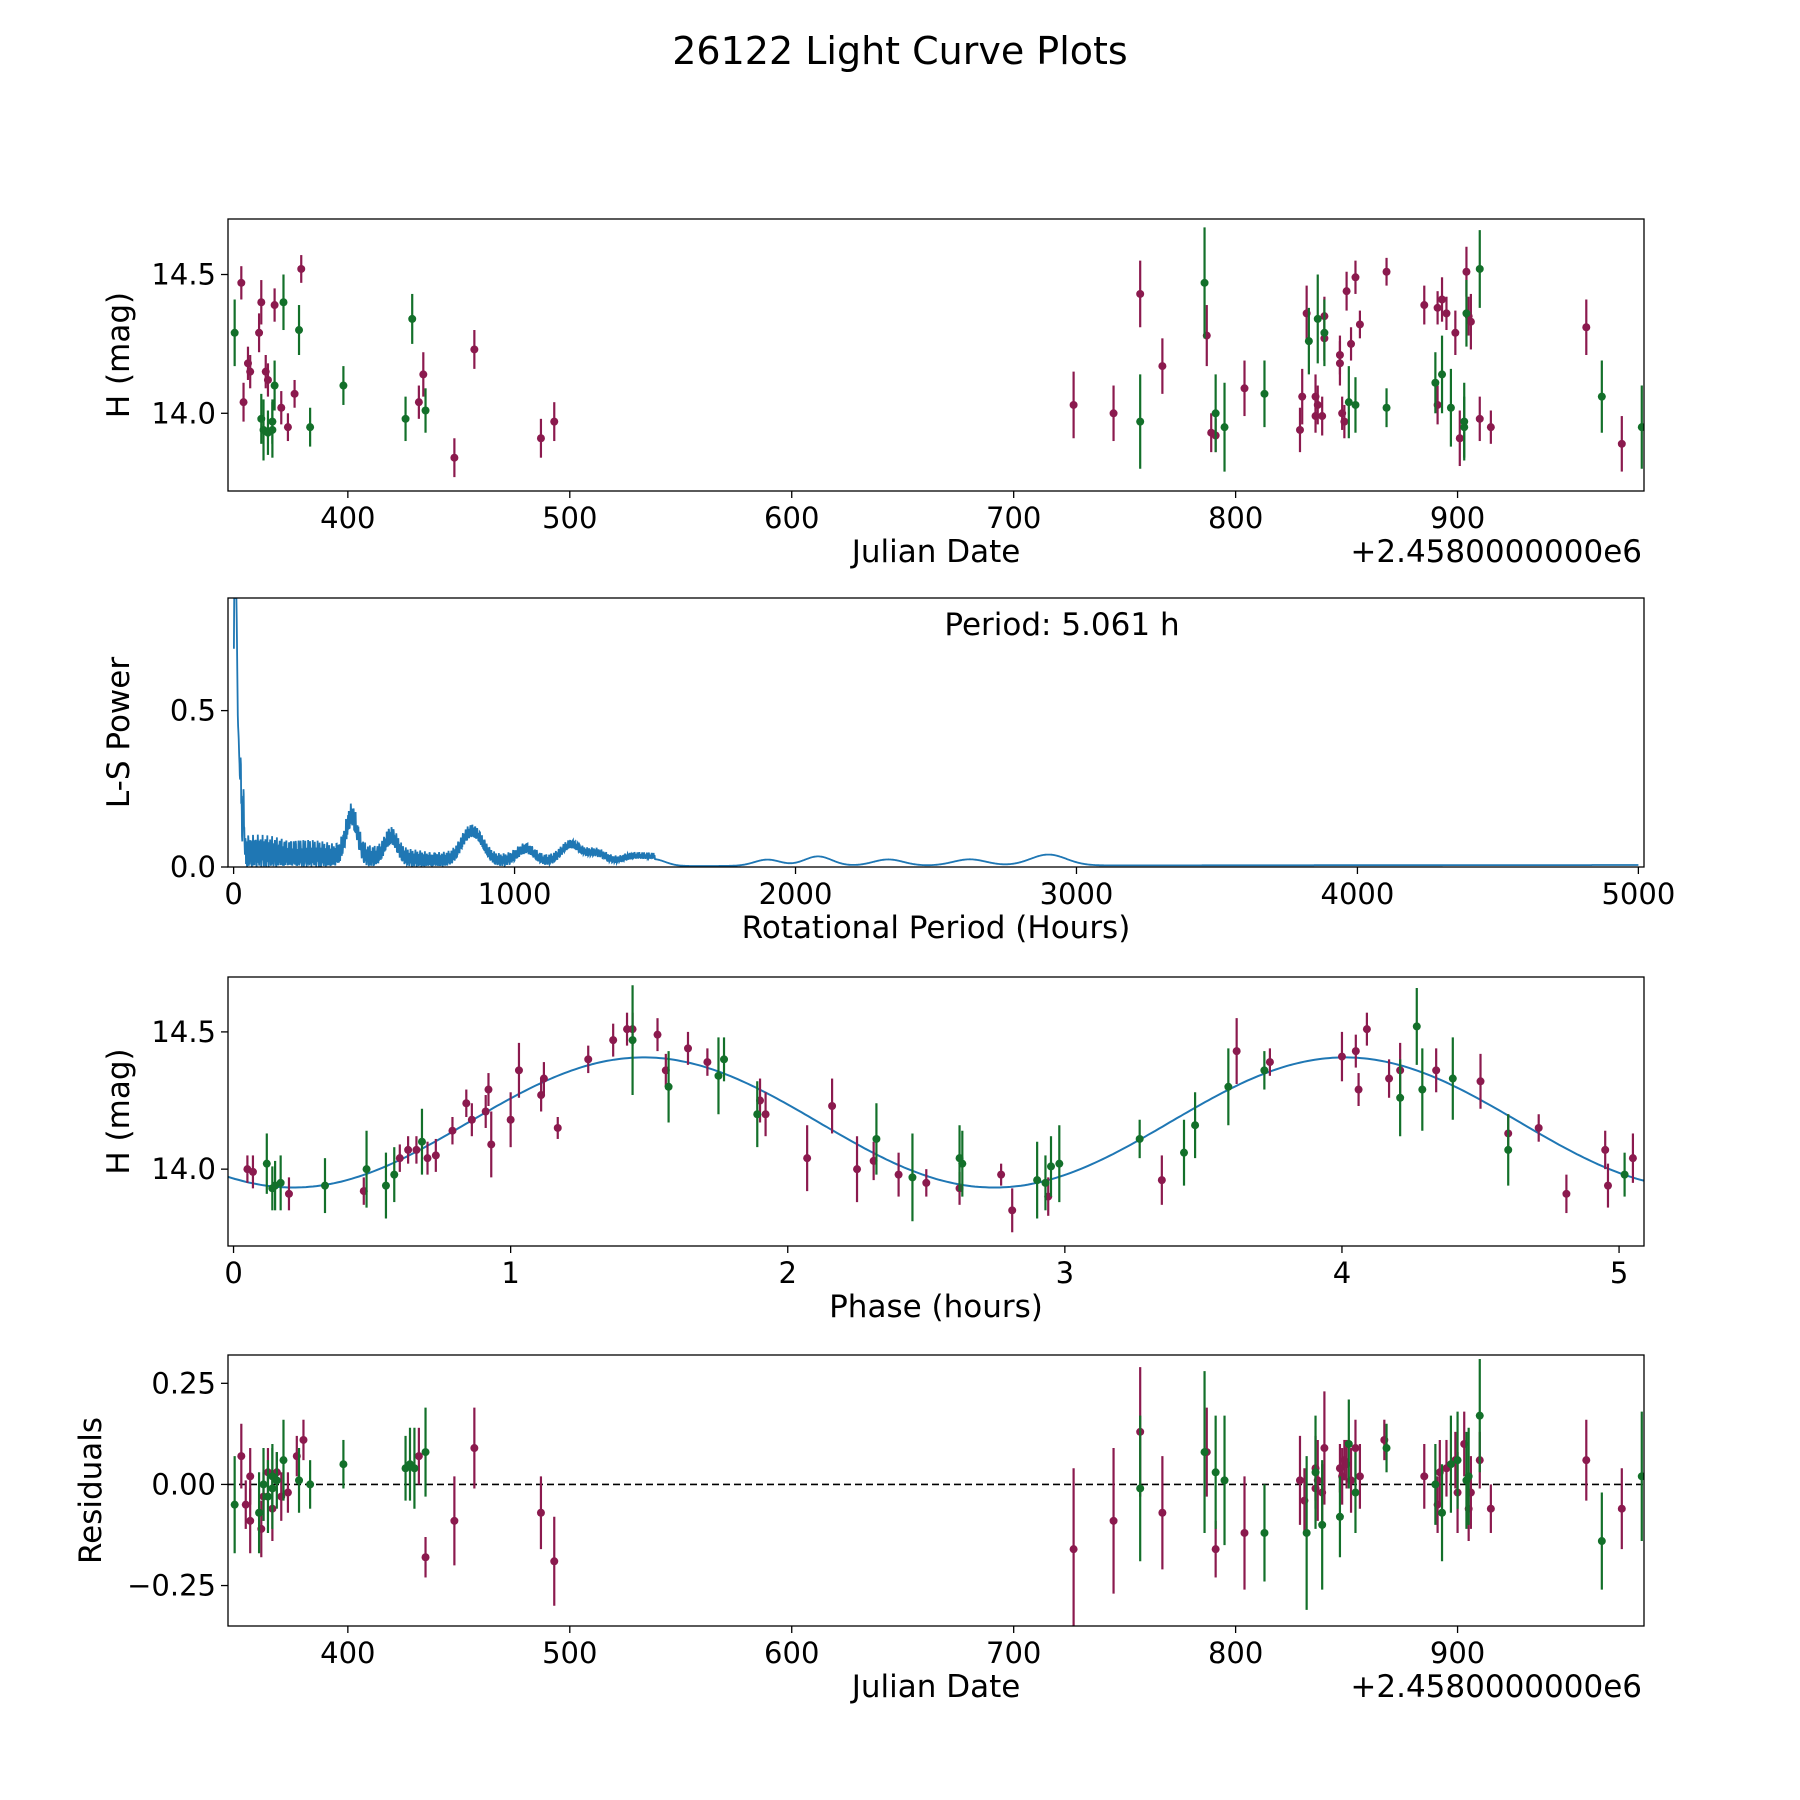 The width and height of the screenshot is (1800, 1800). What do you see at coordinates (1235, 518) in the screenshot?
I see `x-tick-label: 800` at bounding box center [1235, 518].